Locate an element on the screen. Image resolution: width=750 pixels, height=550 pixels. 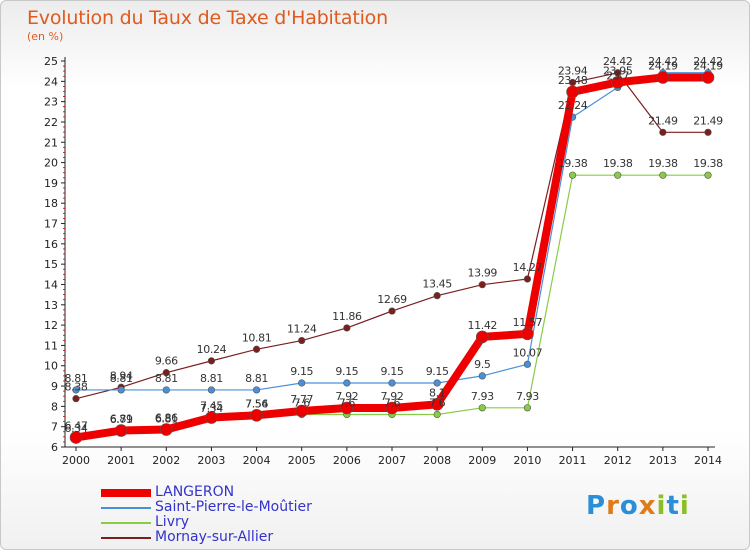
data-label: 10.81 is located at coordinates (257, 337).